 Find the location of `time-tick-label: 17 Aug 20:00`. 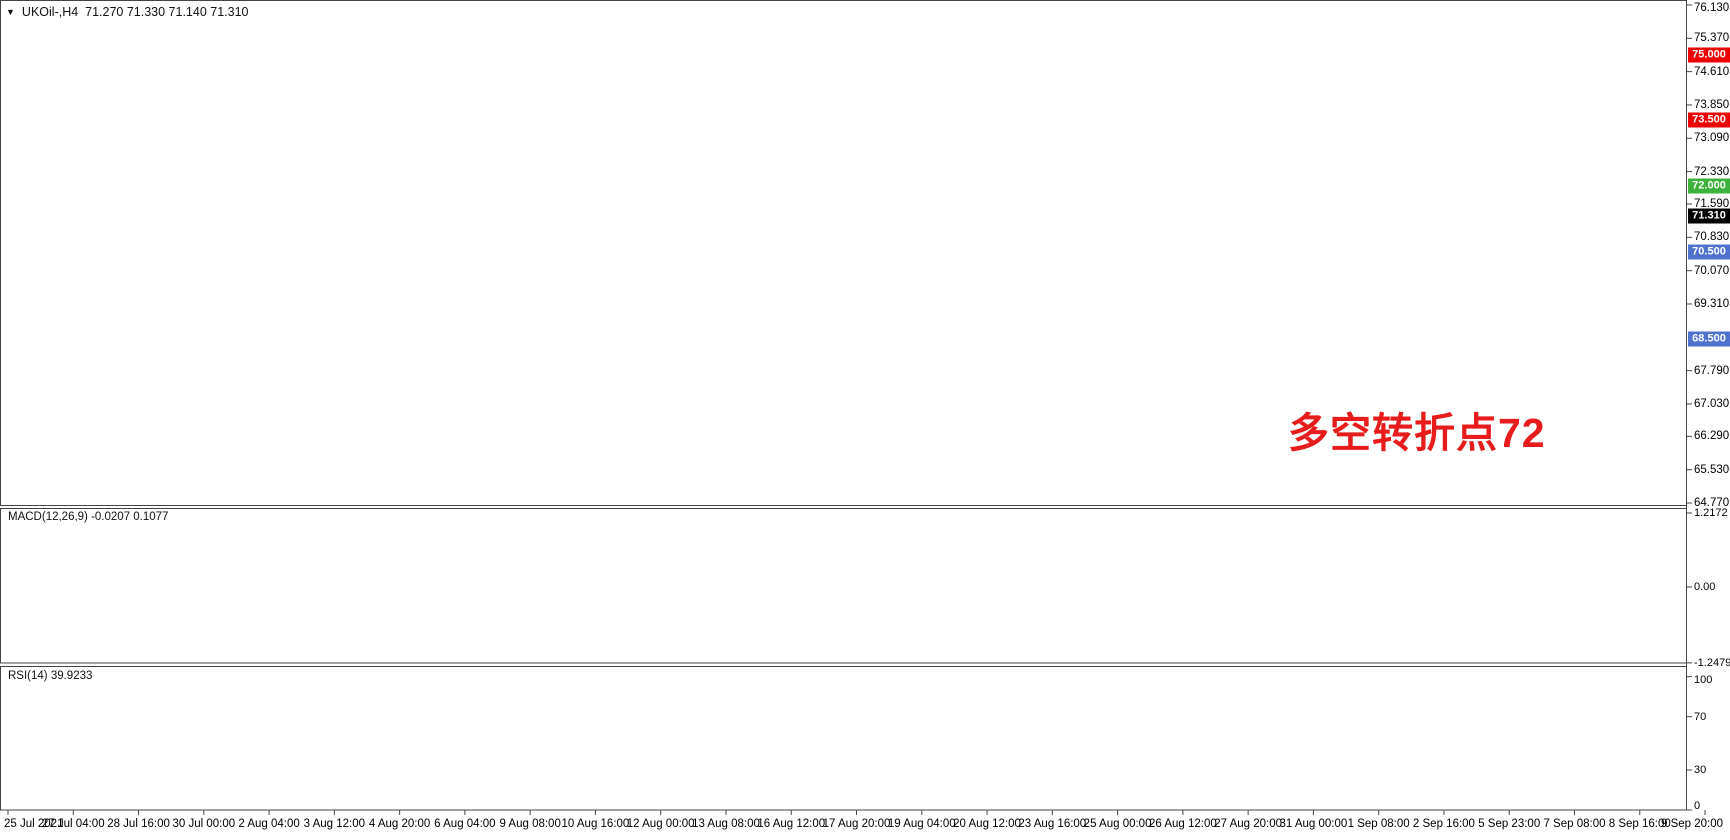

time-tick-label: 17 Aug 20:00 is located at coordinates (856, 824).